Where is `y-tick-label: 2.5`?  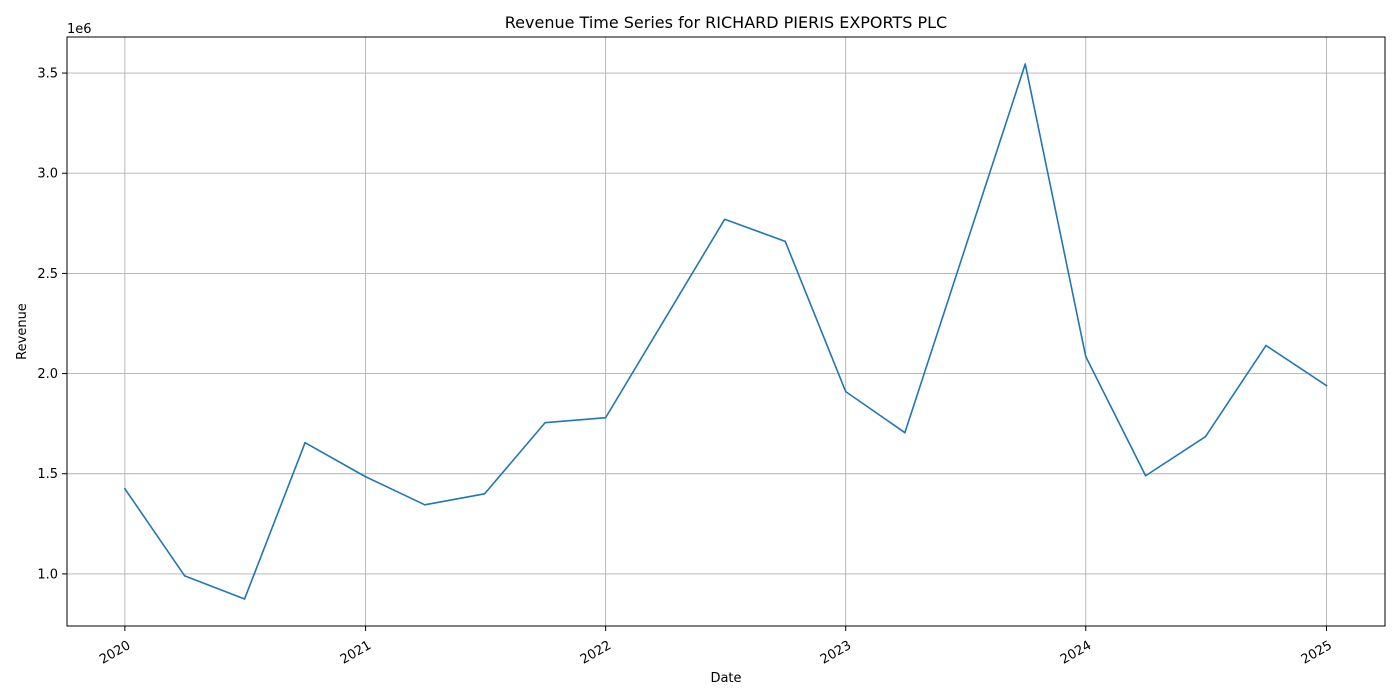
y-tick-label: 2.5 is located at coordinates (47, 274).